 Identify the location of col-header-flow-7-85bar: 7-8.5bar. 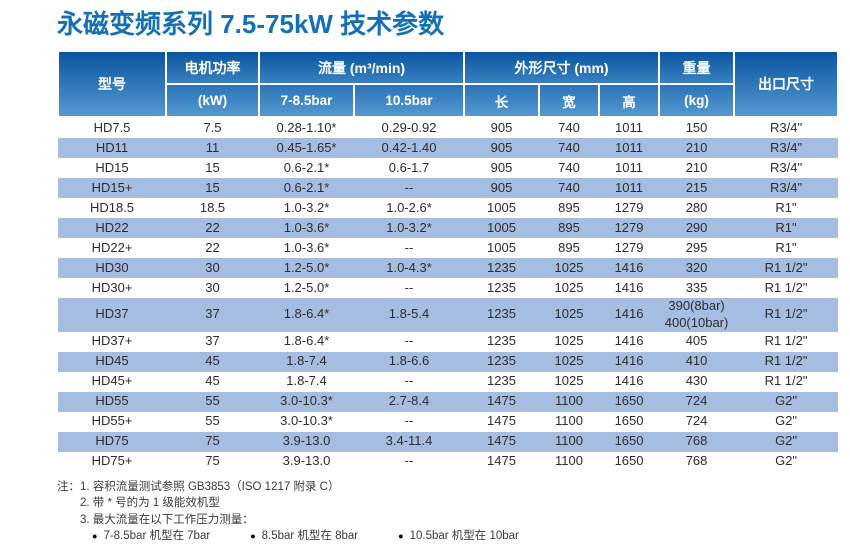
(306, 100).